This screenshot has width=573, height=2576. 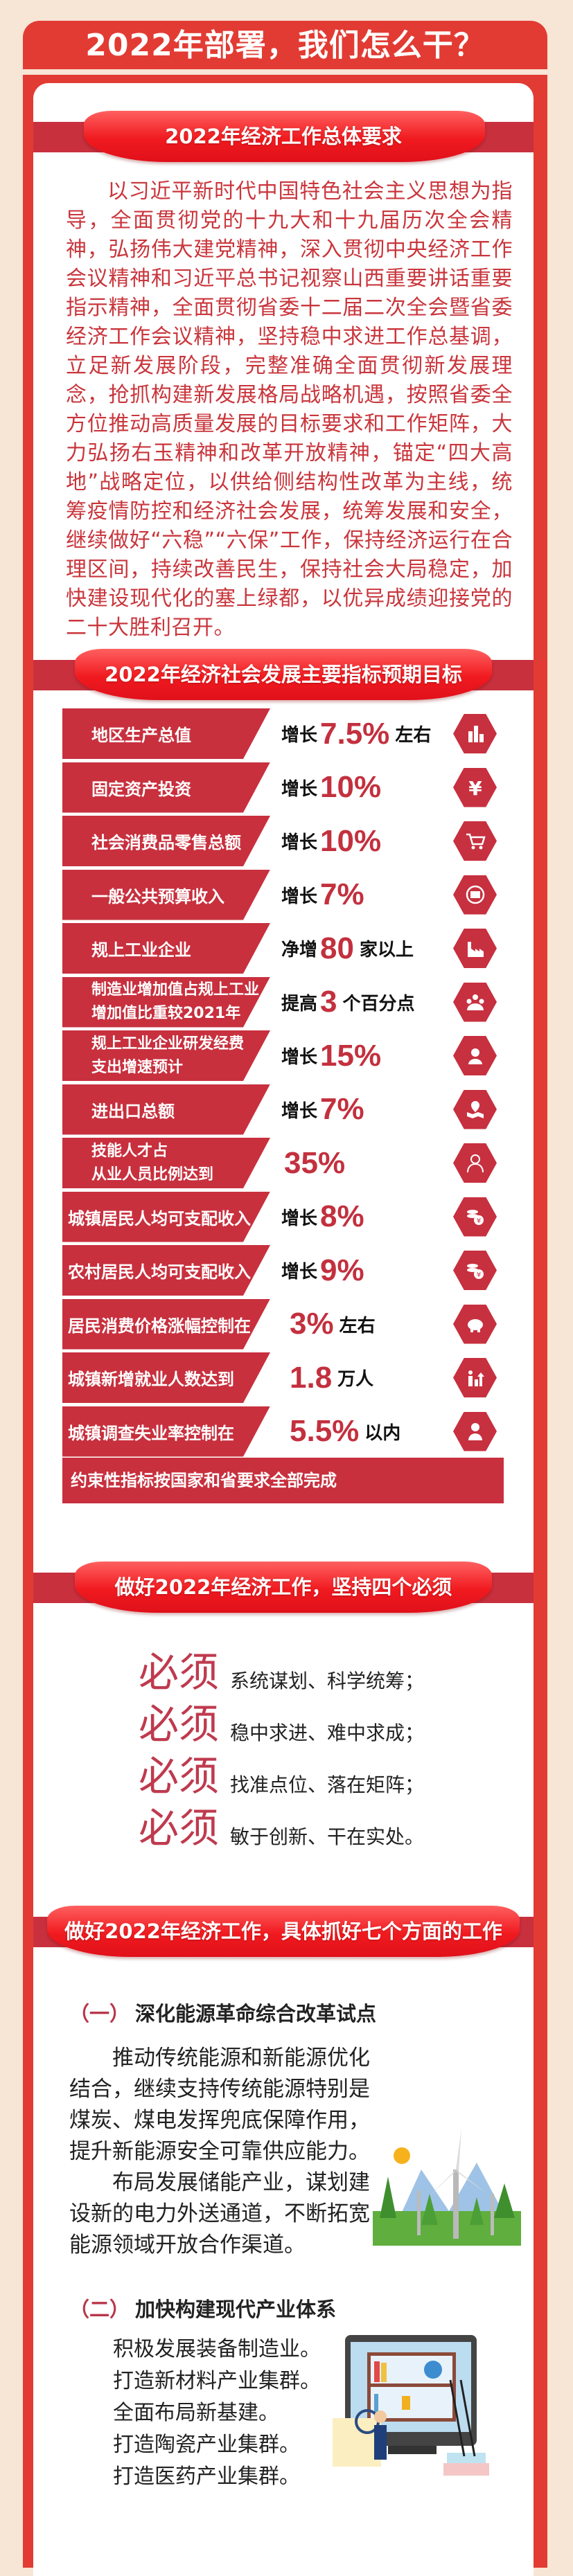 I want to click on indicator-label-line: 农村居民人均可支配收入, so click(x=159, y=1272).